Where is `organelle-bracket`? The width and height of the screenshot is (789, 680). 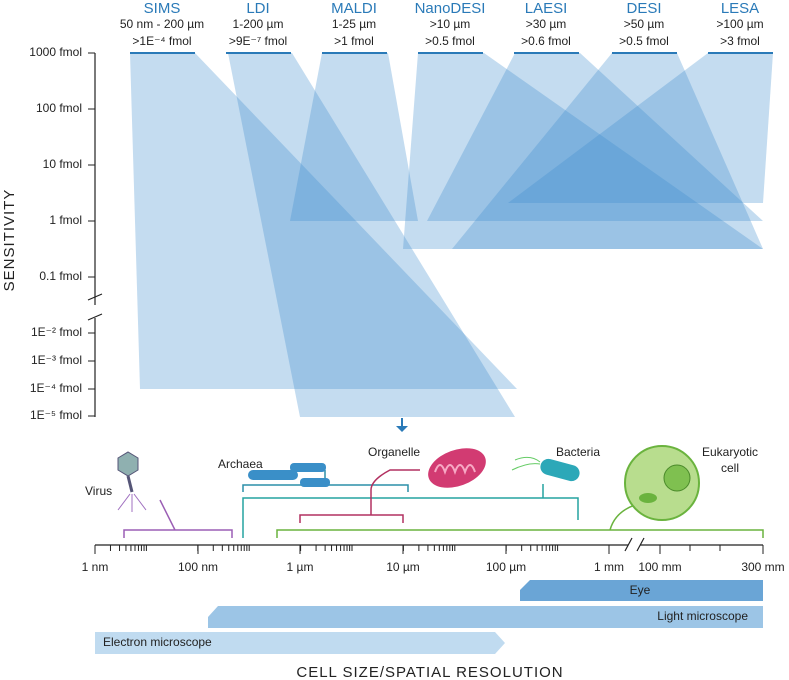
organelle-bracket is located at coordinates (359, 496).